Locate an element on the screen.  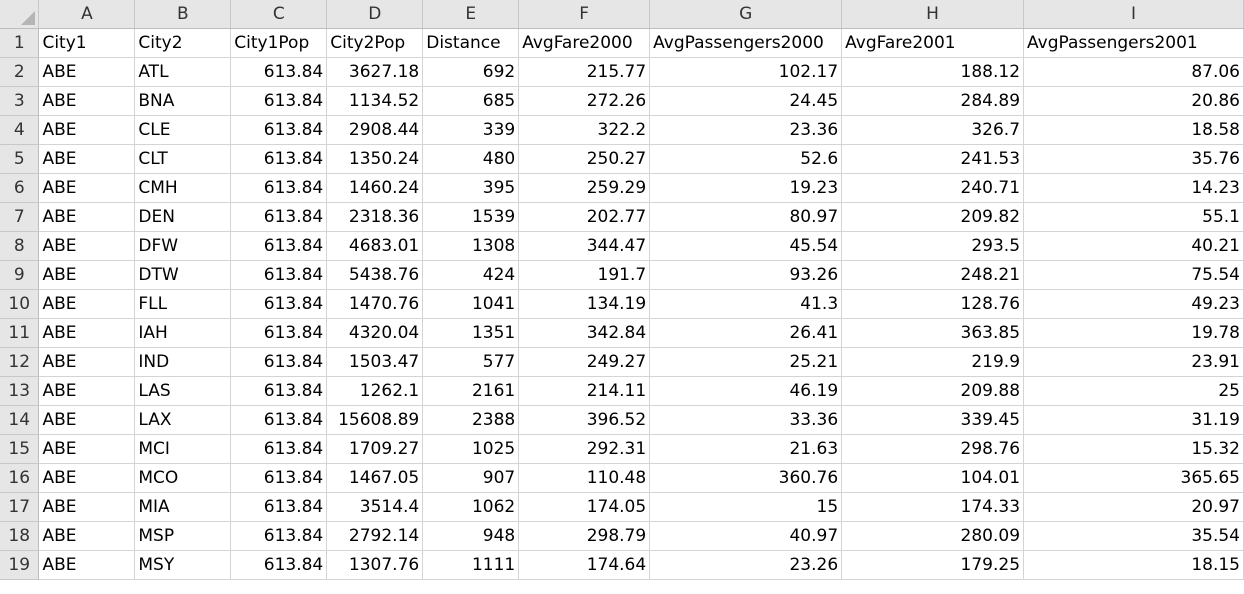
header-cell: AvgFare2000 is located at coordinates (584, 43).